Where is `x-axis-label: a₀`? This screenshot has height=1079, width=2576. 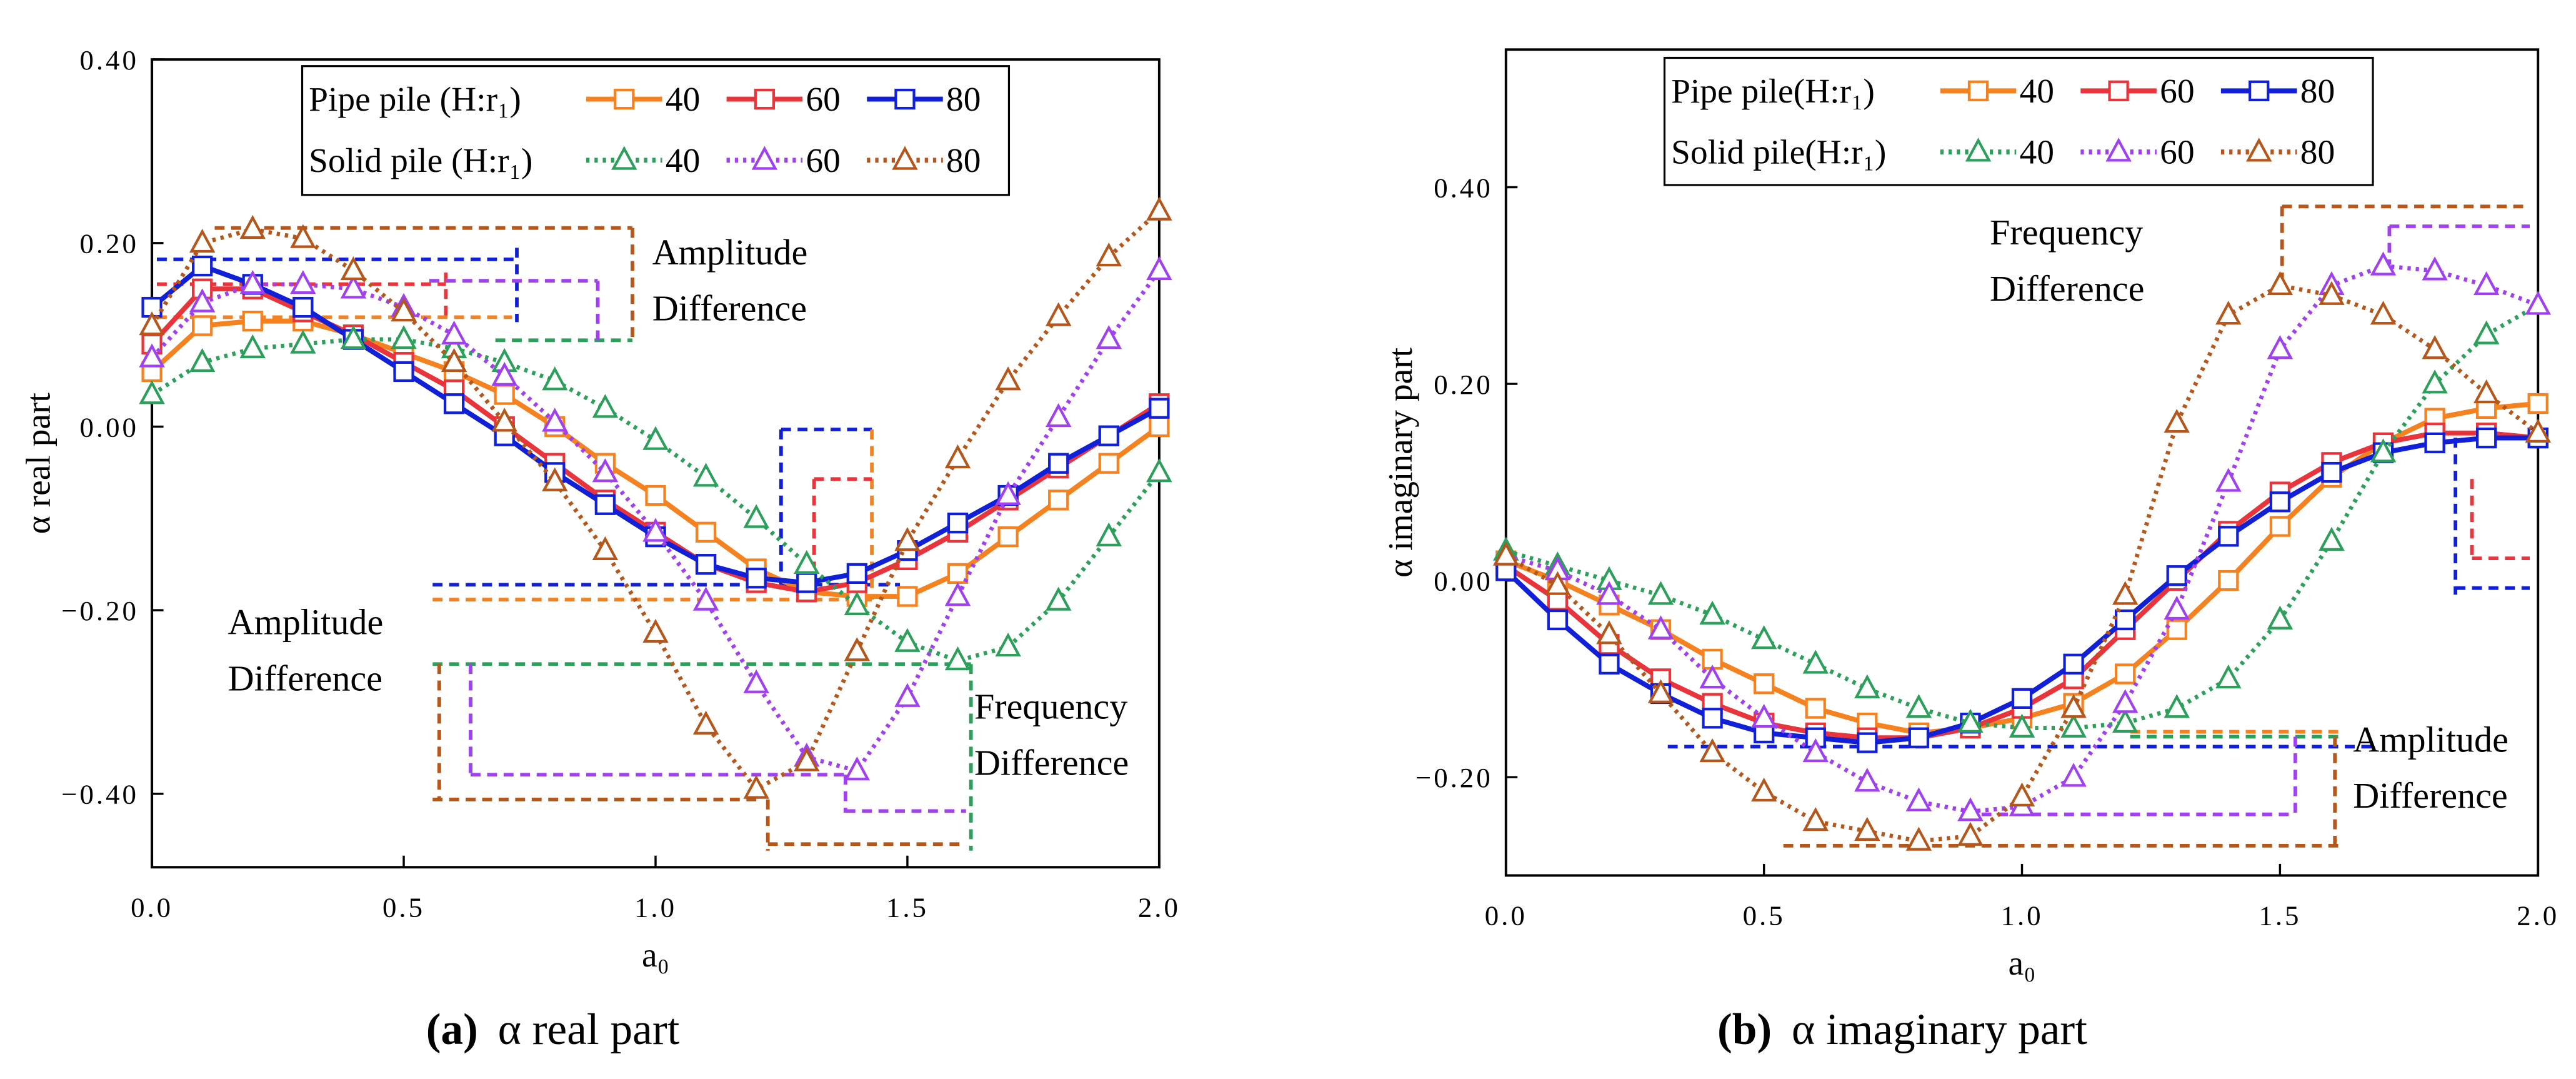
x-axis-label: a₀ is located at coordinates (655, 955).